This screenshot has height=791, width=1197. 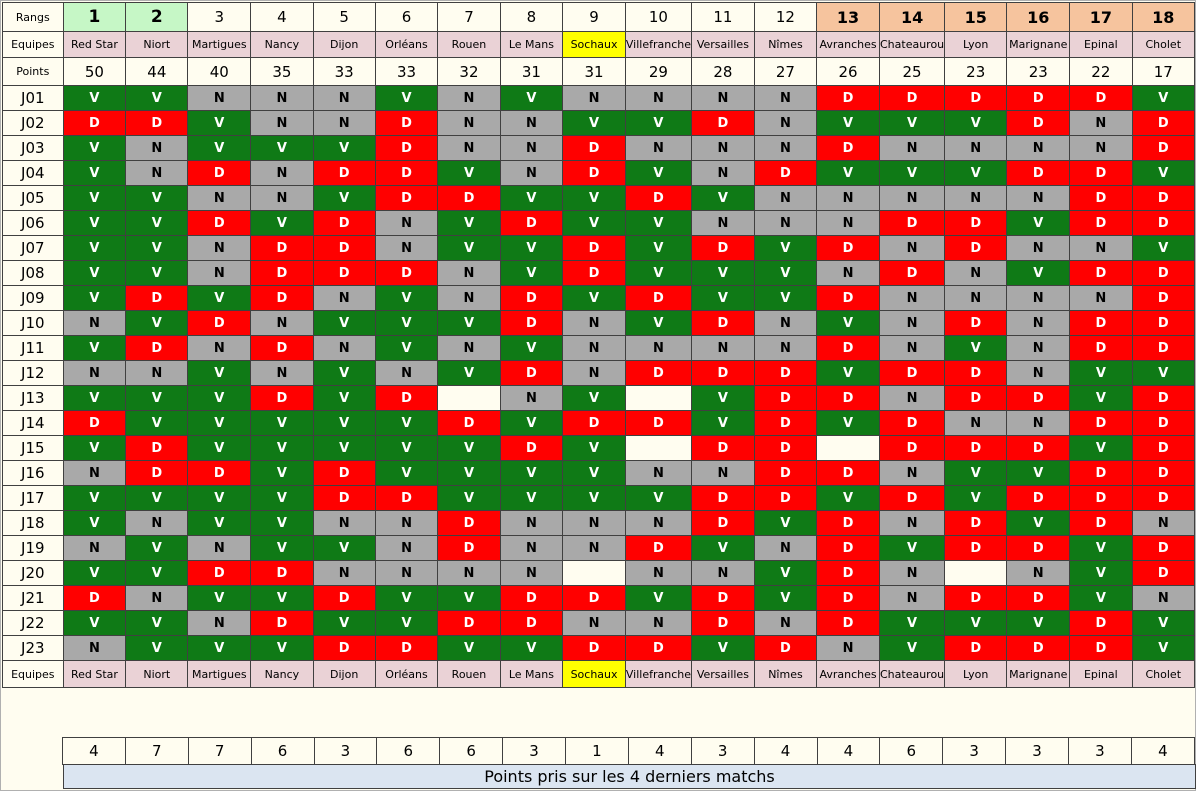 I want to click on matchday-label: J01, so click(x=33, y=98).